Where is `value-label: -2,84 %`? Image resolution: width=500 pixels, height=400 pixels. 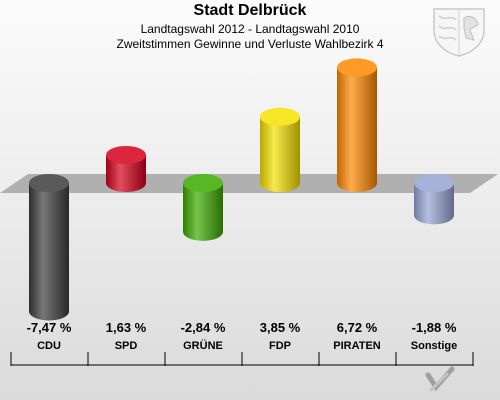 value-label: -2,84 % is located at coordinates (203, 327).